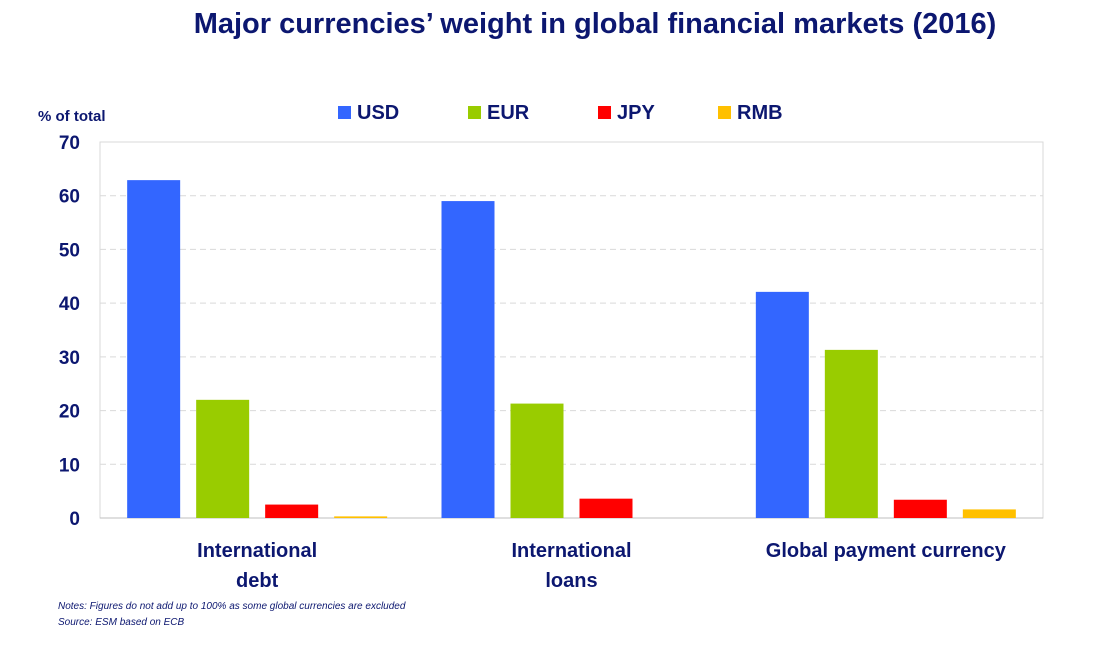  I want to click on y-tick-label: 60, so click(69, 197).